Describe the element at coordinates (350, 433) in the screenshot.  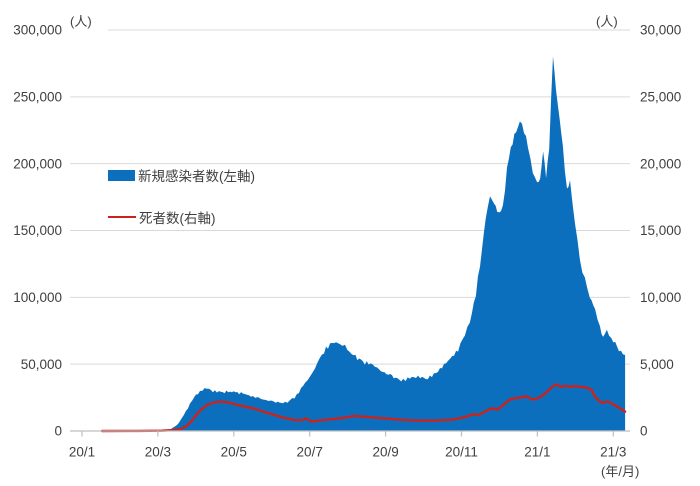
I see `x-axis` at that location.